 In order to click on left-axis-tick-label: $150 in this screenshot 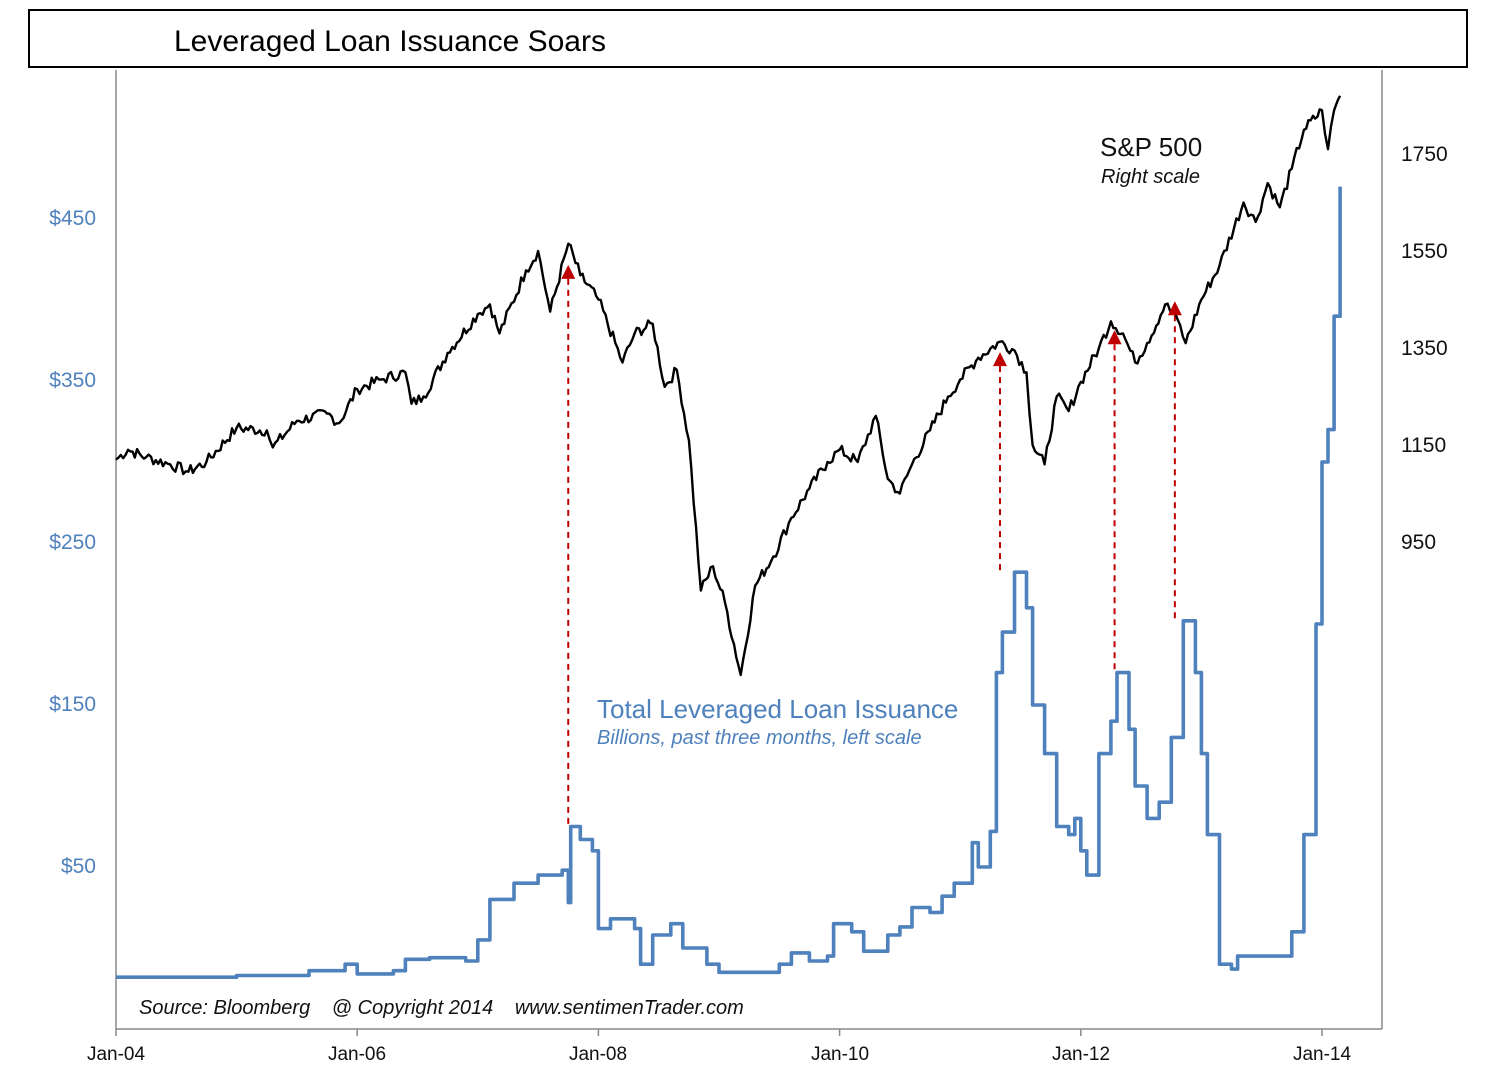, I will do `click(72, 704)`.